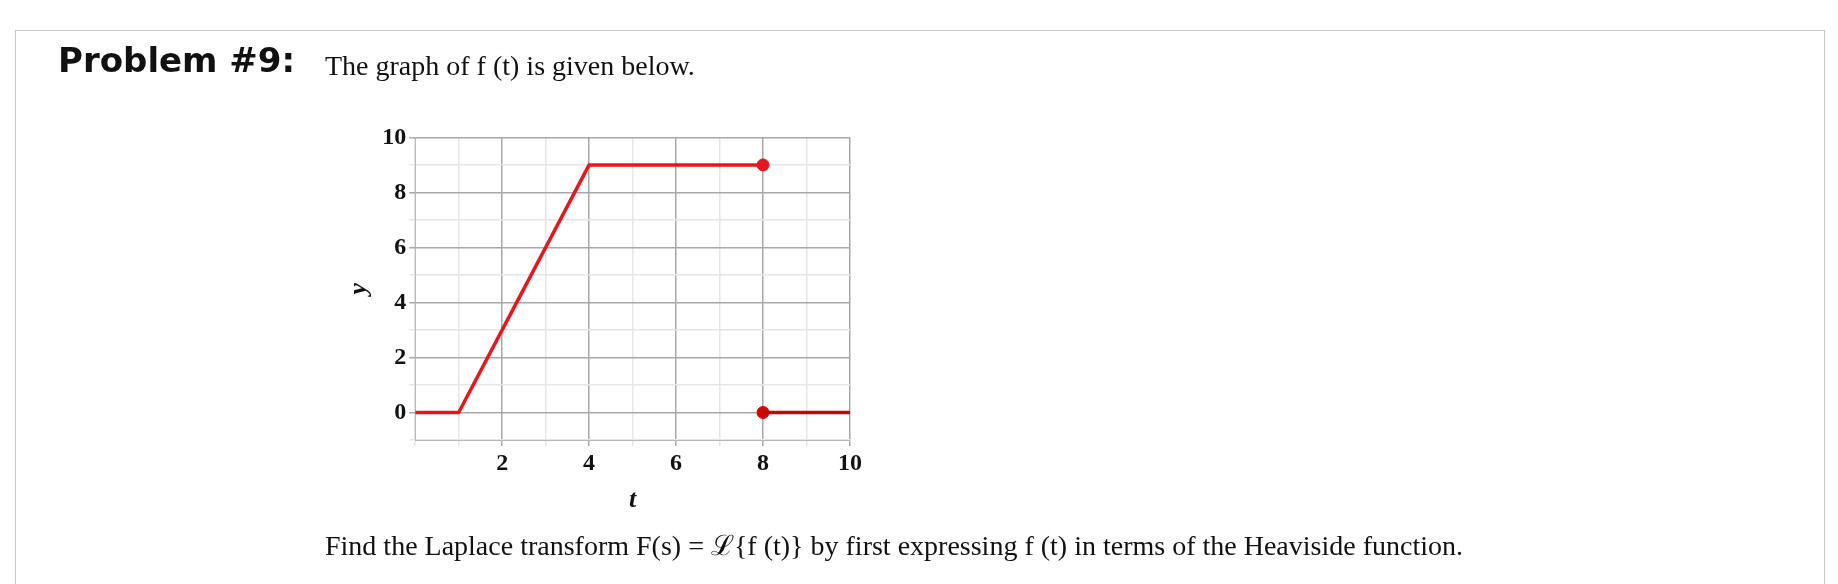 The height and width of the screenshot is (584, 1838). What do you see at coordinates (510, 66) in the screenshot?
I see `chart-subtitle: The graph of f (t) is given below.` at bounding box center [510, 66].